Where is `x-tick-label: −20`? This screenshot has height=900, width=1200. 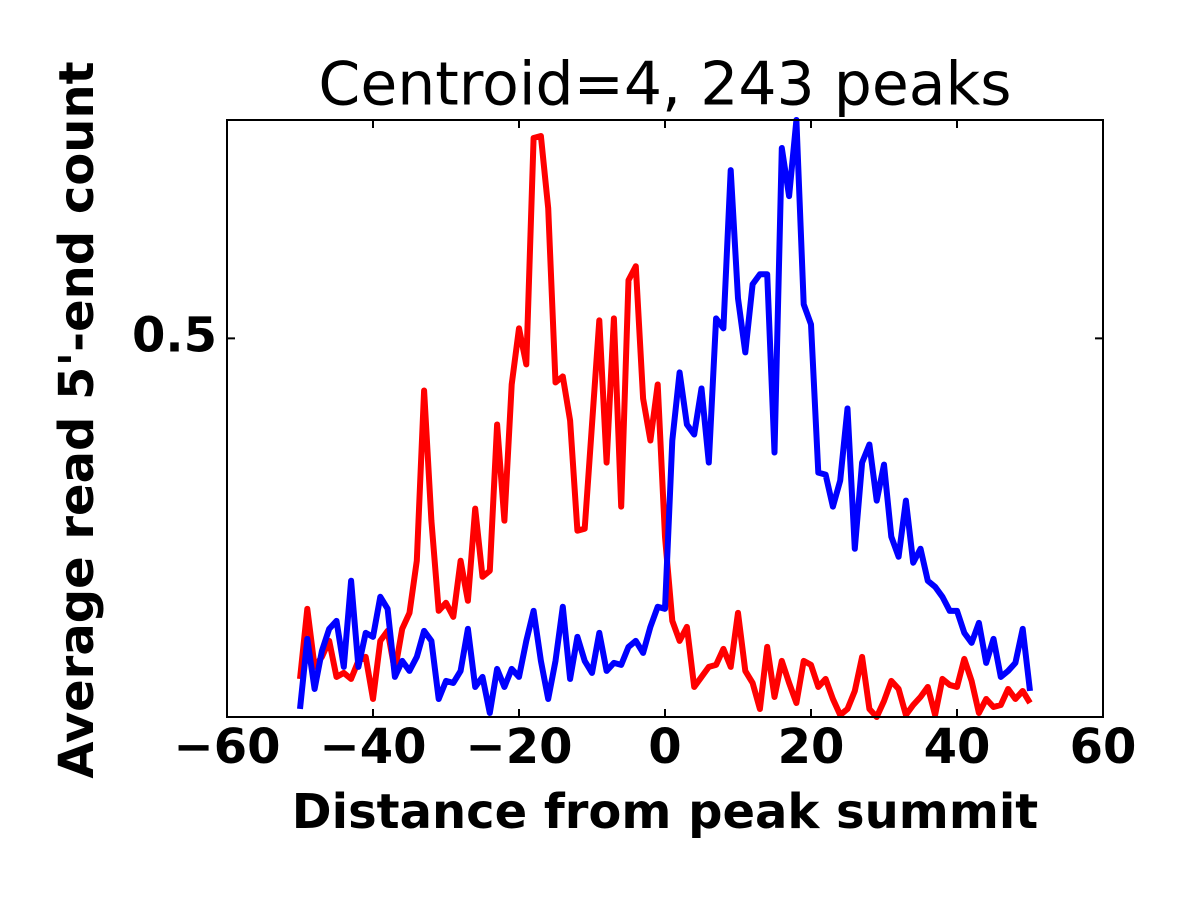
x-tick-label: −20 is located at coordinates (518, 747).